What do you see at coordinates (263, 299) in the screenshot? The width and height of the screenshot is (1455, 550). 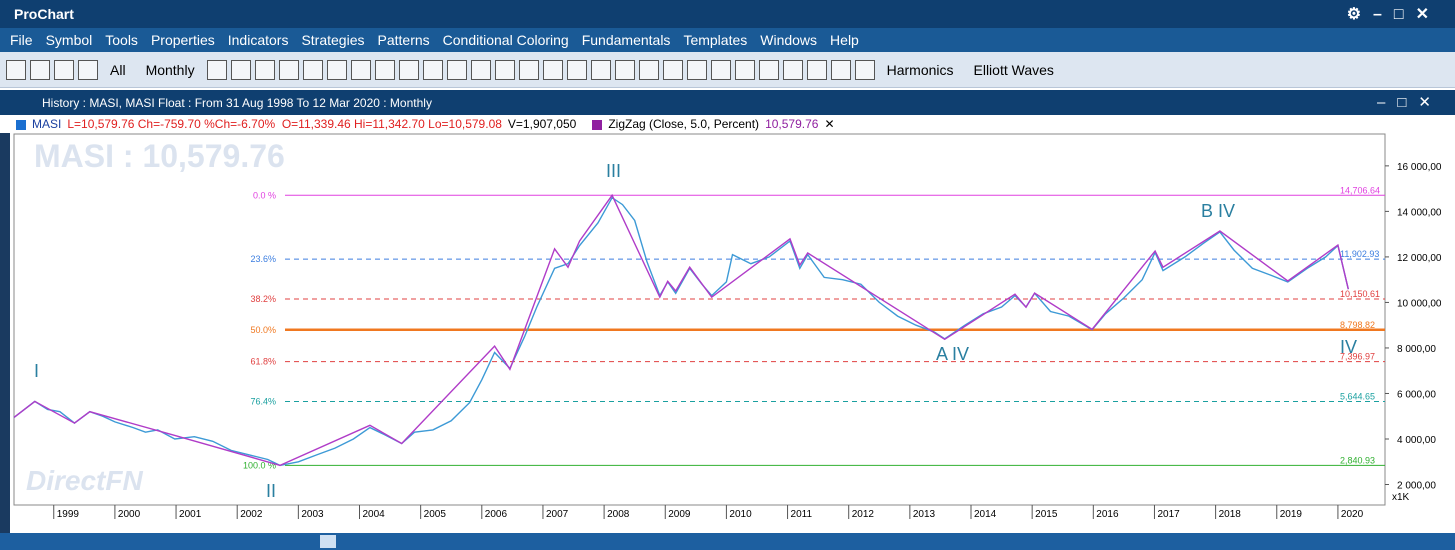 I see `fib-label: 38.2%` at bounding box center [263, 299].